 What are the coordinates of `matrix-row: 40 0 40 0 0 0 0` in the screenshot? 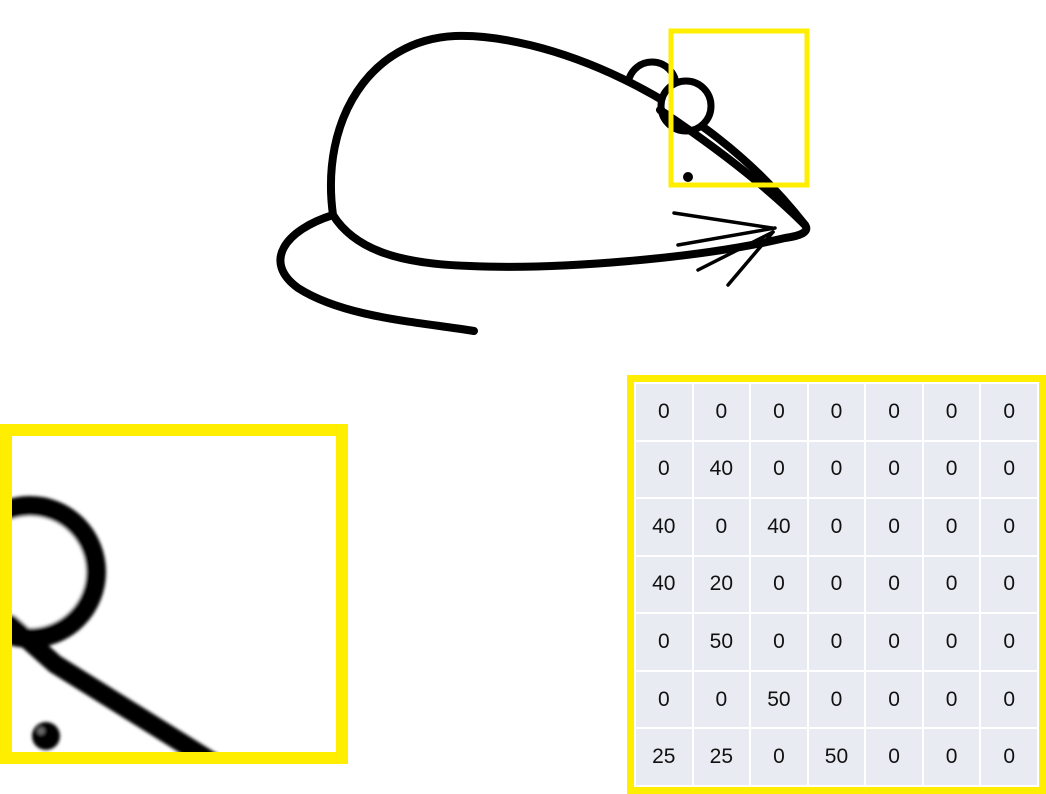 It's located at (836, 527).